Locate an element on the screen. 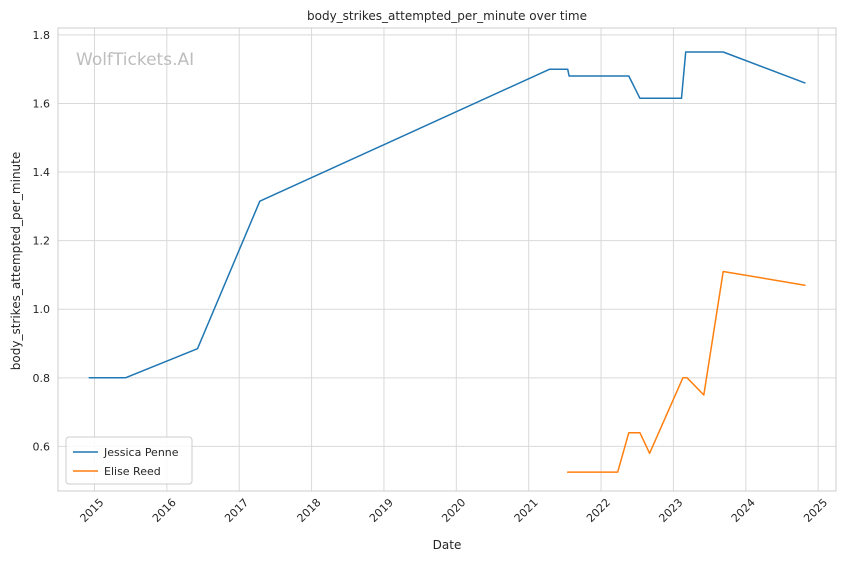  y-tick-label: 1.4 is located at coordinates (42, 172).